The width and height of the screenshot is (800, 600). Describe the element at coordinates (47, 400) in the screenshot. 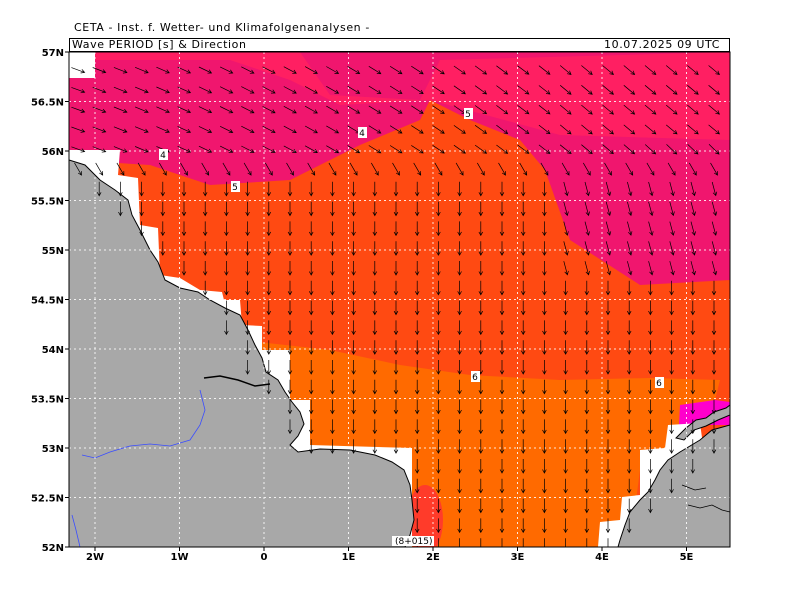

I see `lat-tick-label: 53.5N` at that location.